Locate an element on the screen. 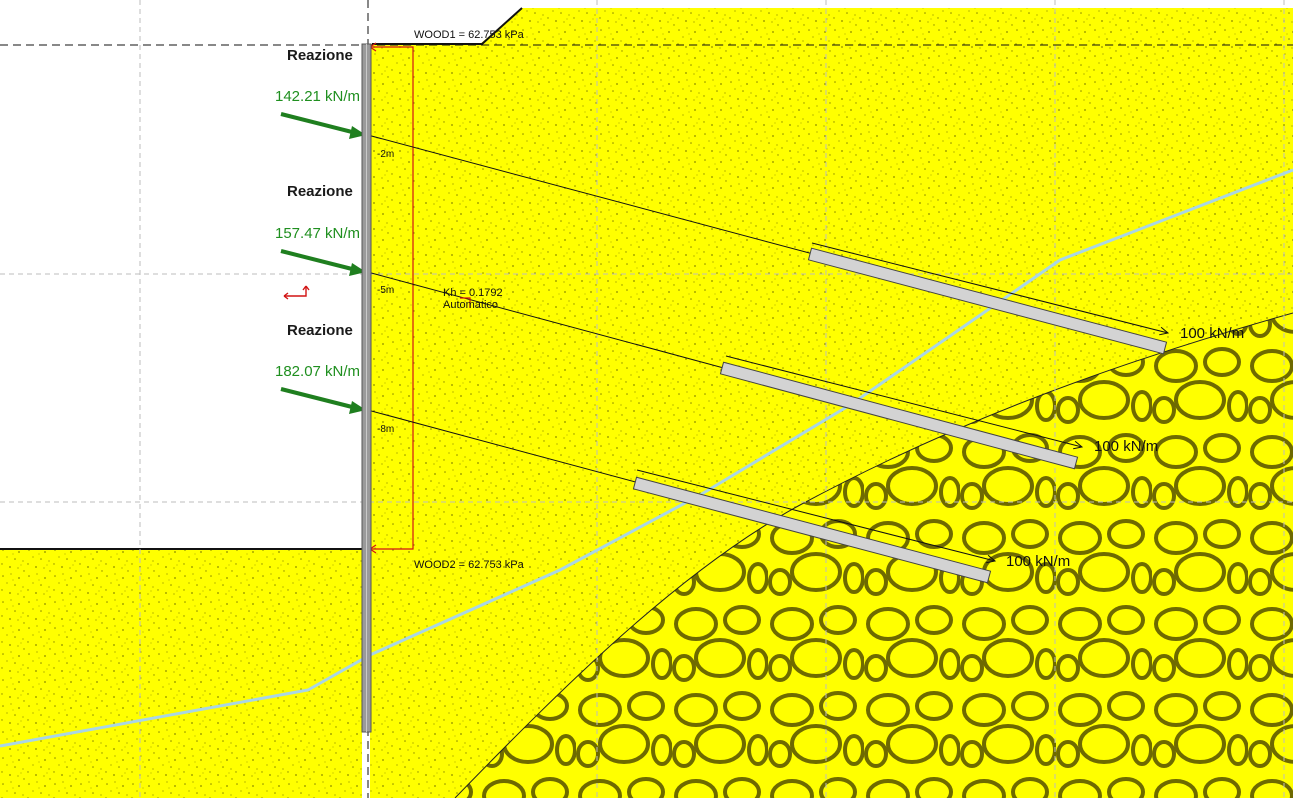  seismic-arrows-icon is located at coordinates (296, 292).